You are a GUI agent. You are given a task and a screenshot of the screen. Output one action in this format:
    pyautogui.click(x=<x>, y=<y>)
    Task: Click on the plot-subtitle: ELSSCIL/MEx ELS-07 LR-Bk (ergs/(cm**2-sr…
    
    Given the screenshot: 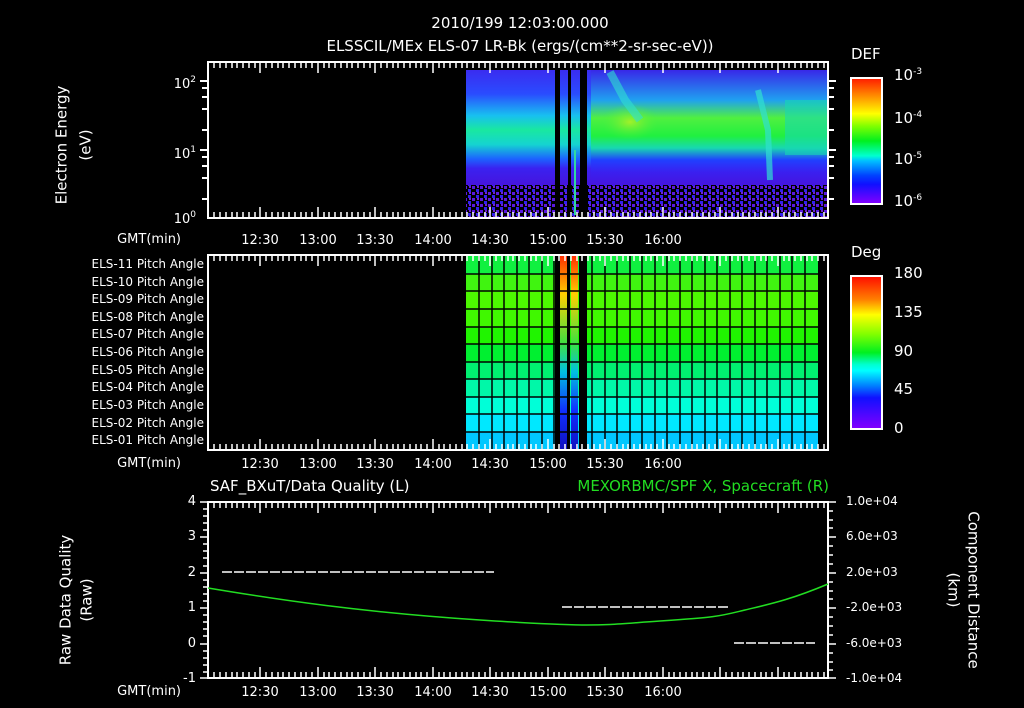 What is the action you would take?
    pyautogui.click(x=520, y=46)
    